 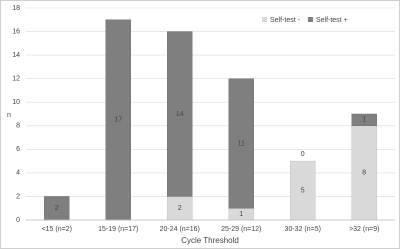 I want to click on legend-label: Self-test +, so click(x=332, y=20).